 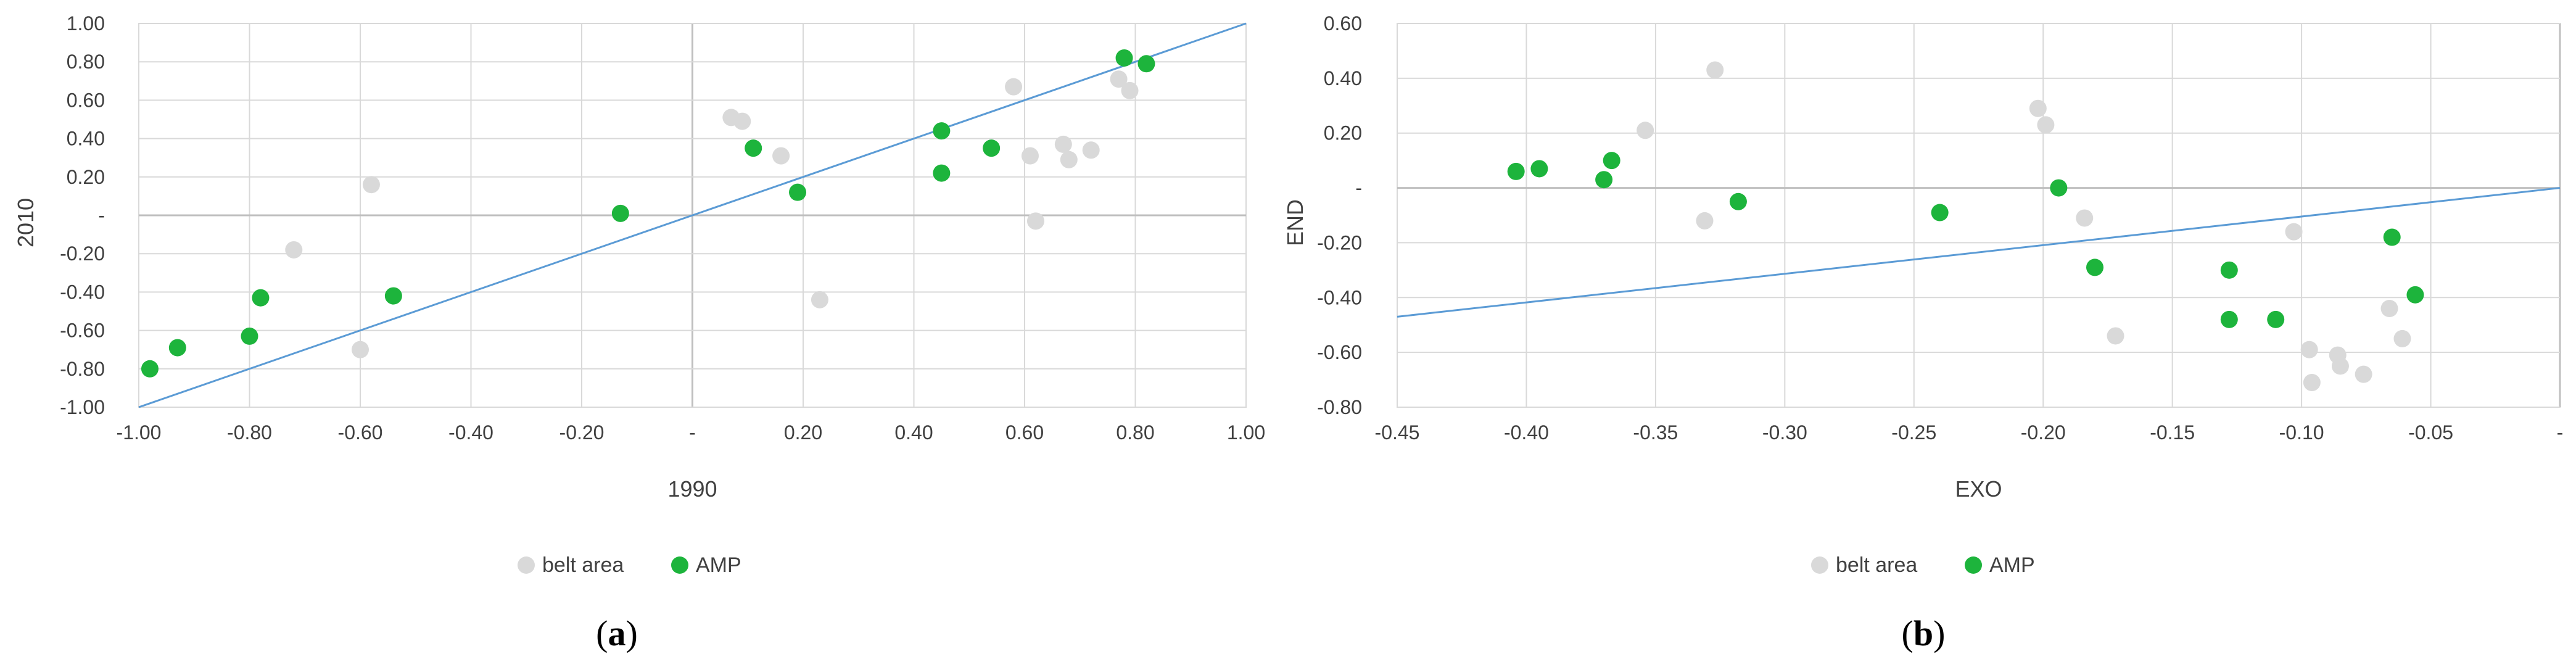 What do you see at coordinates (1655, 432) in the screenshot?
I see `x-tick-label: -0.35` at bounding box center [1655, 432].